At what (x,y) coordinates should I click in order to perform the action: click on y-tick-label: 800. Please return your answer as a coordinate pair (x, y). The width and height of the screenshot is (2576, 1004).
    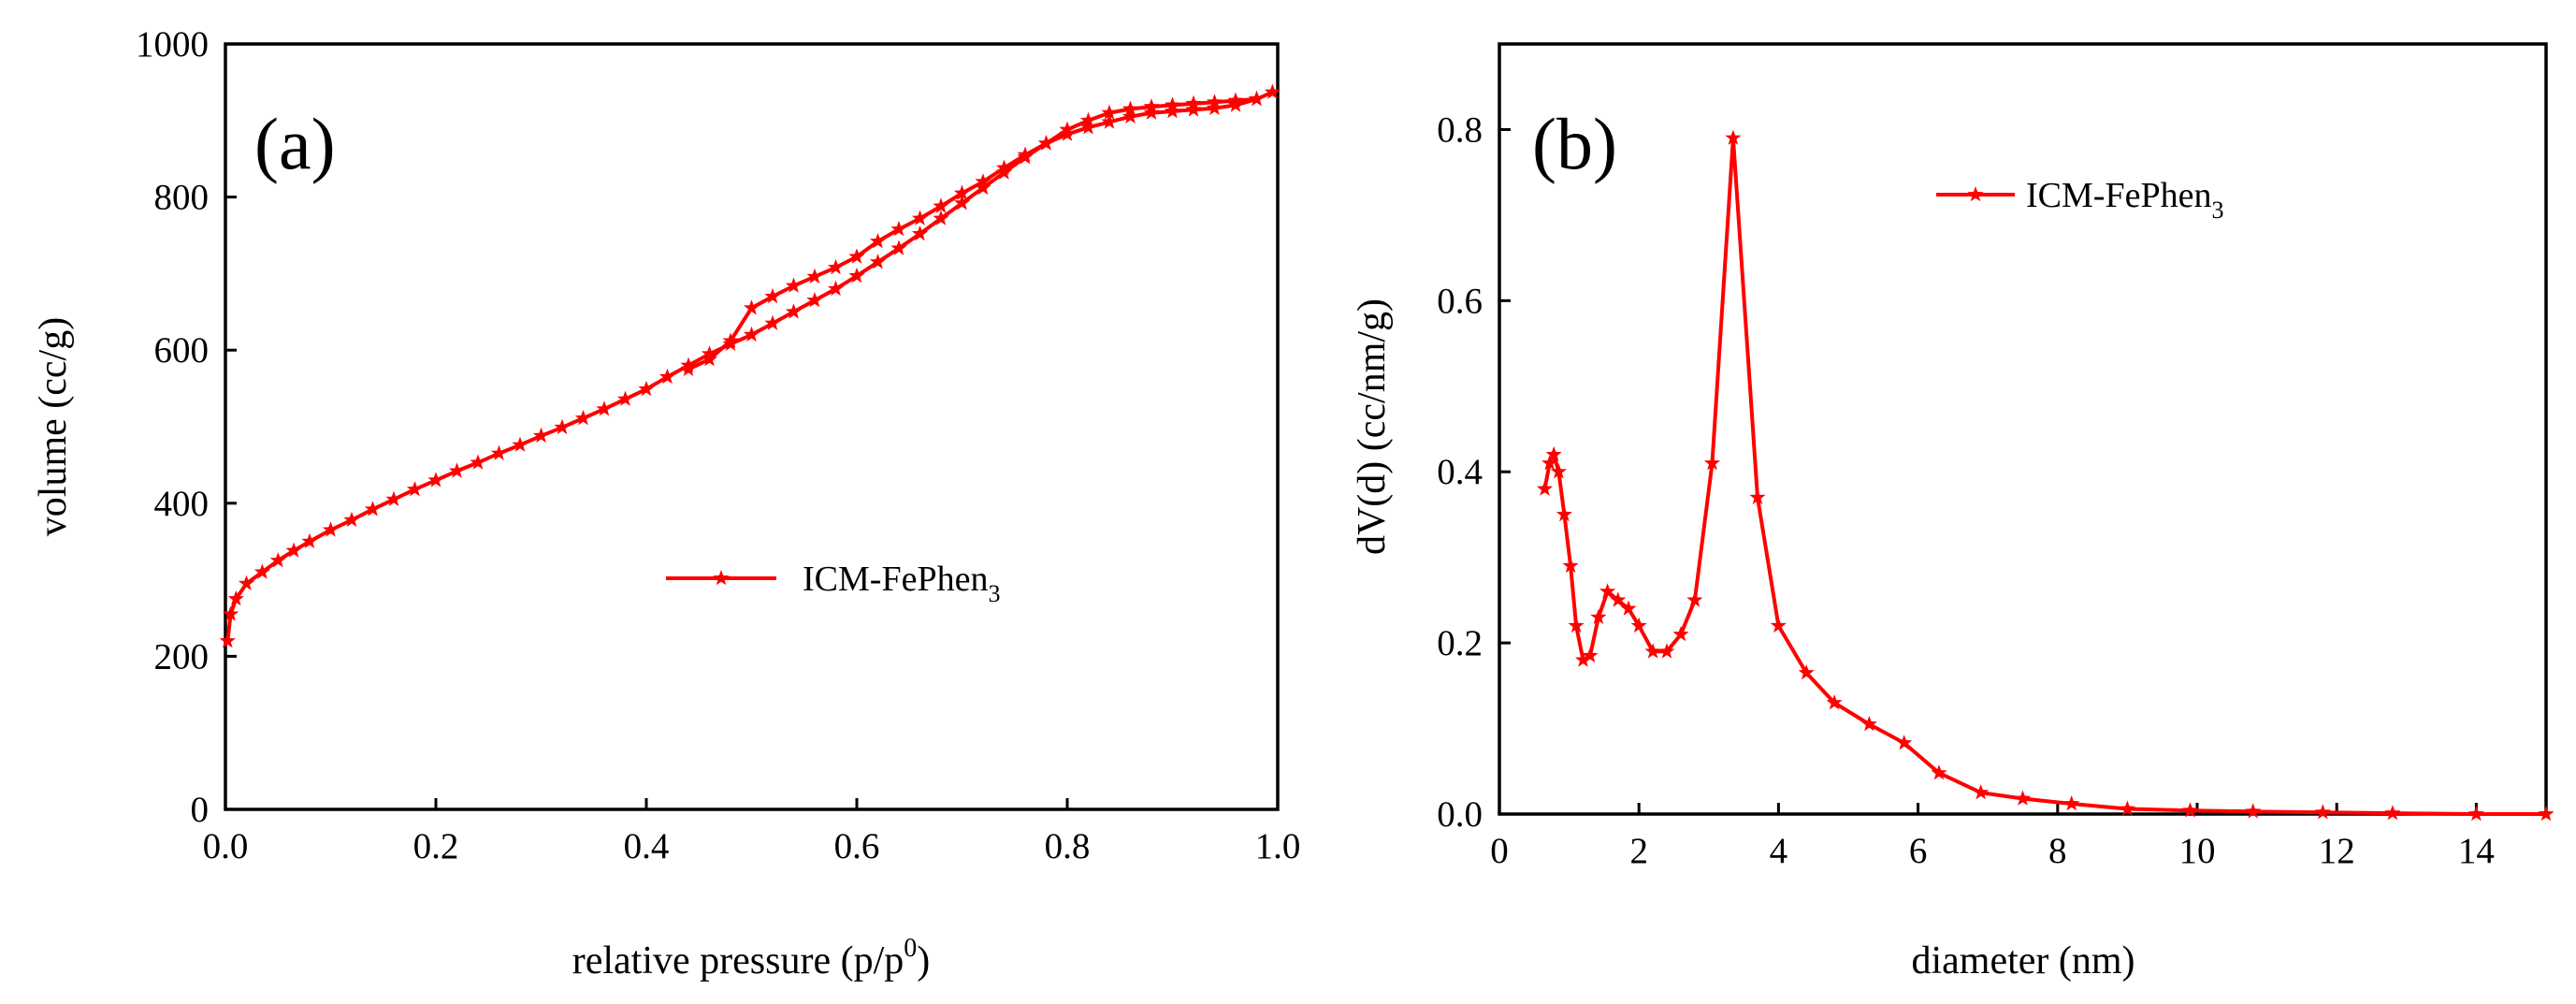
    Looking at the image, I should click on (182, 198).